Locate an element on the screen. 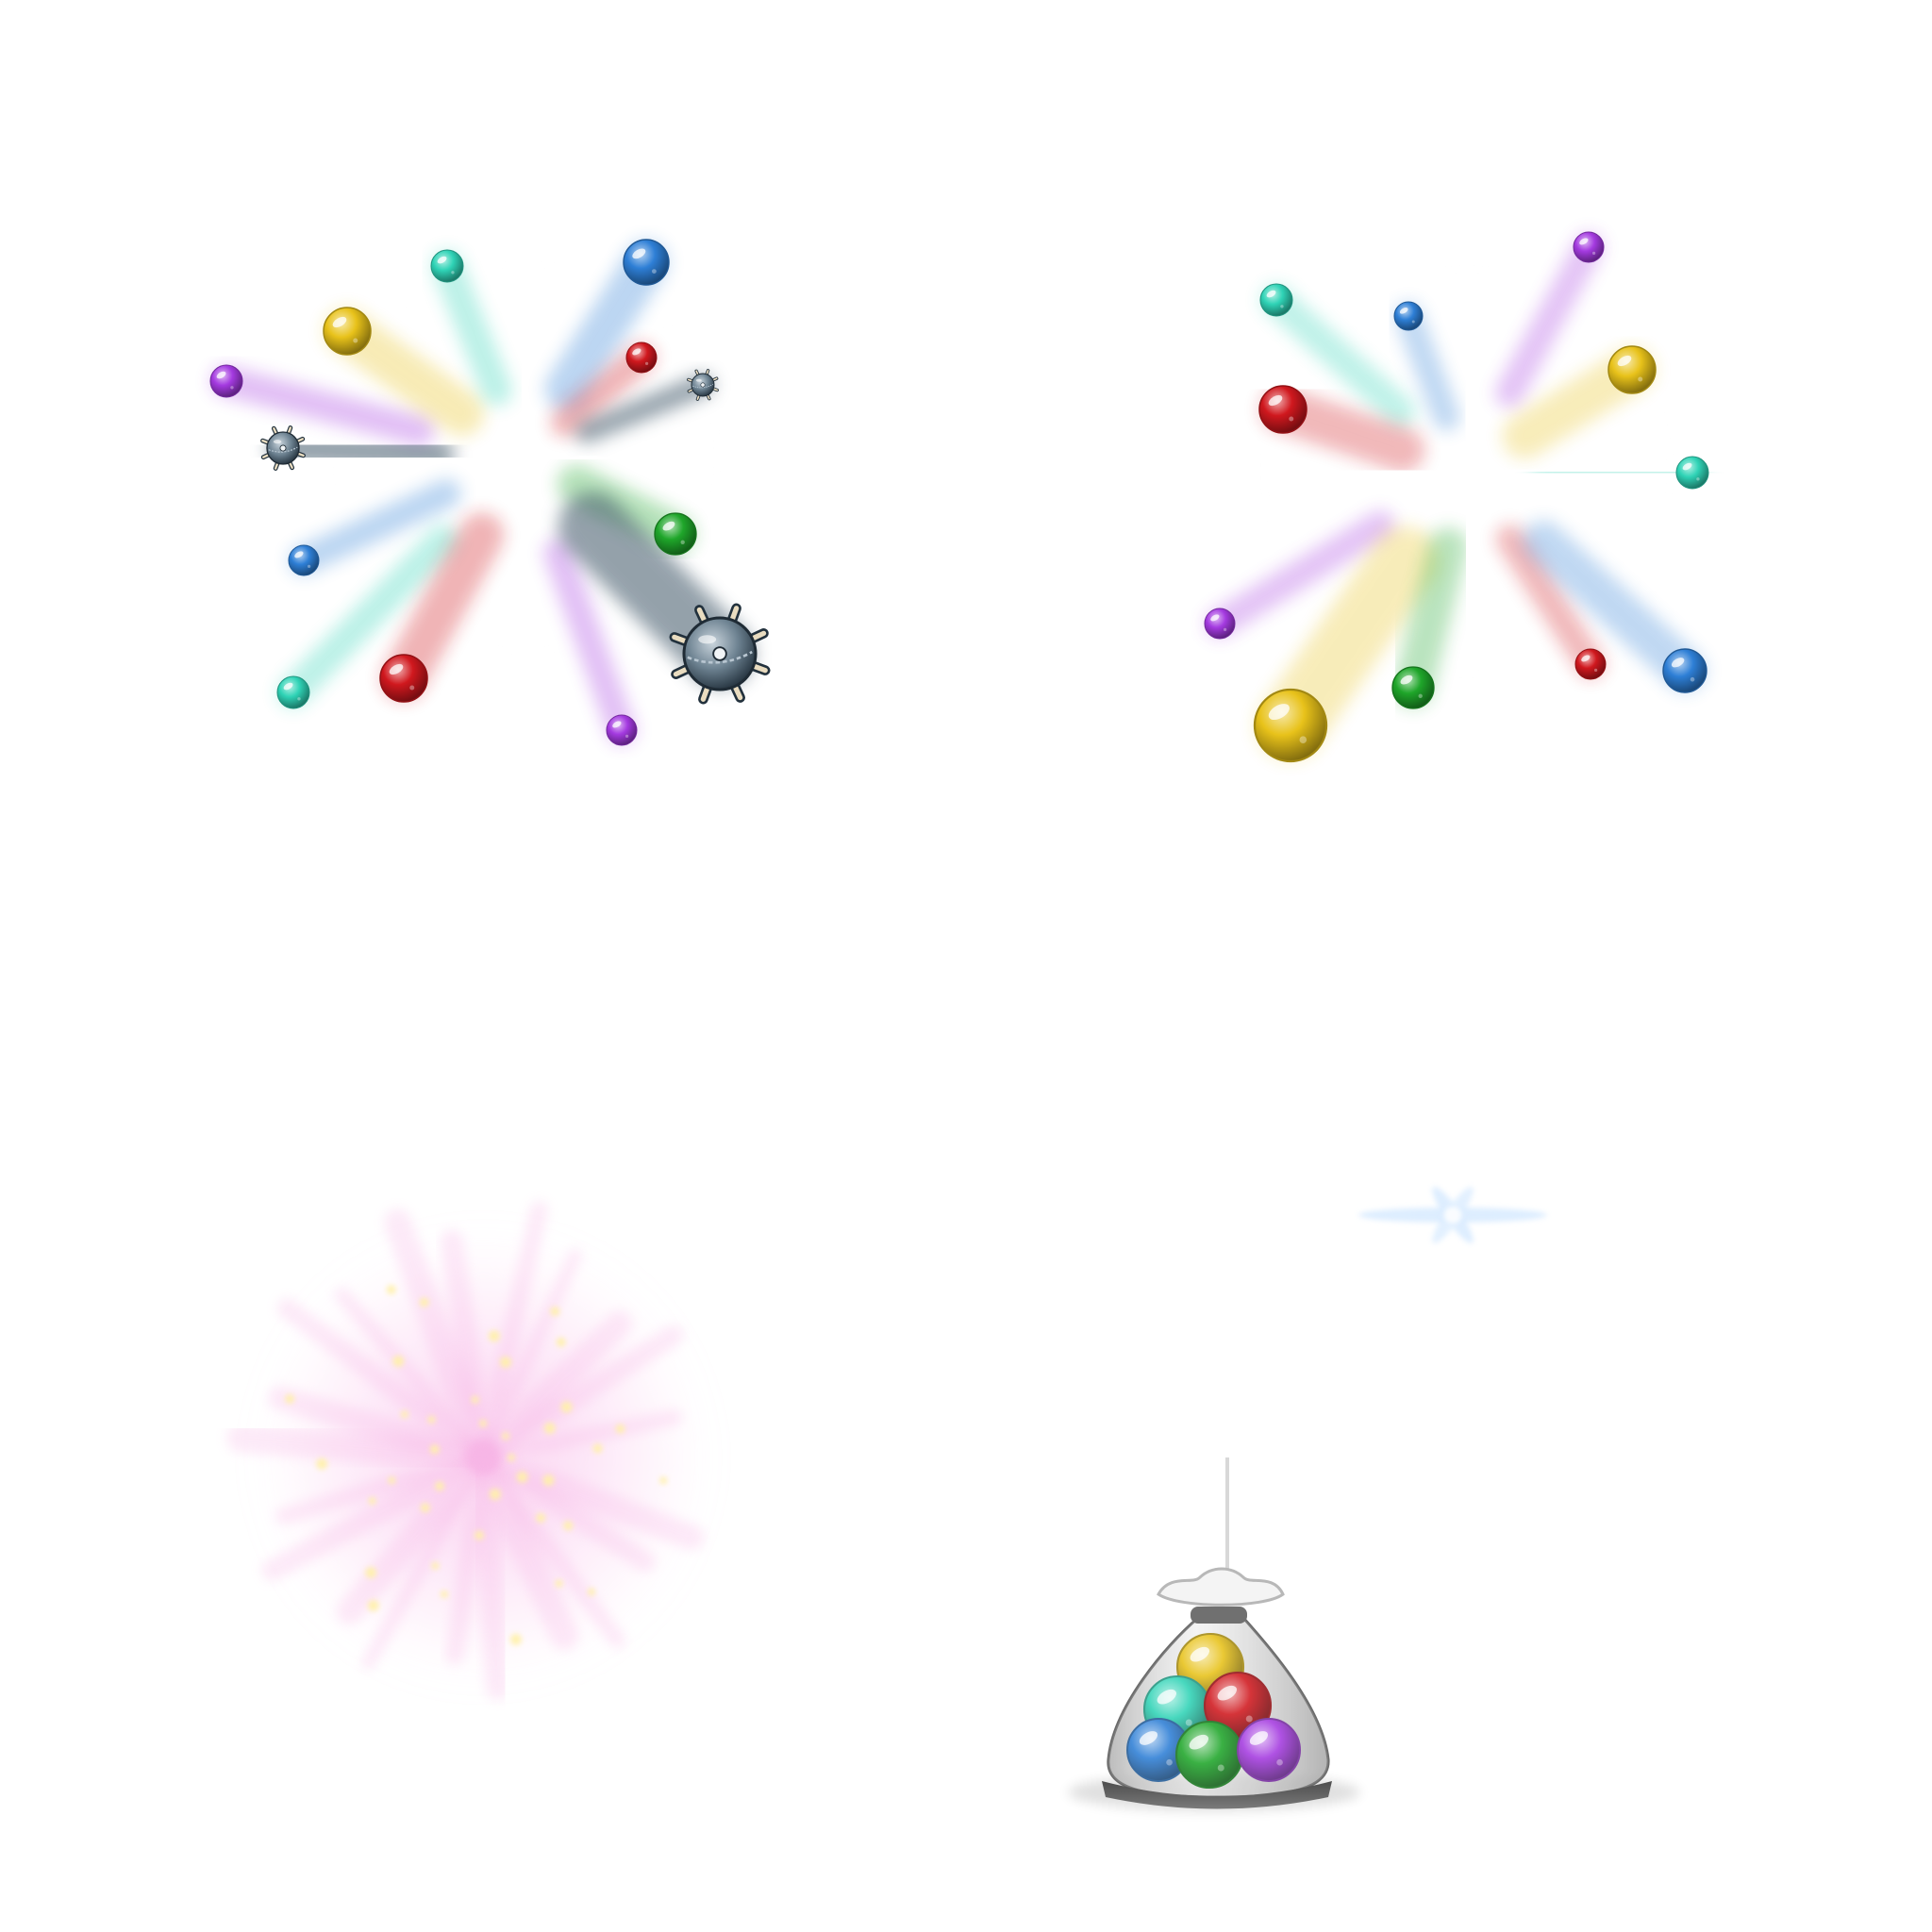 This screenshot has height=1932, width=1932. marble-bag is located at coordinates (1214, 1634).